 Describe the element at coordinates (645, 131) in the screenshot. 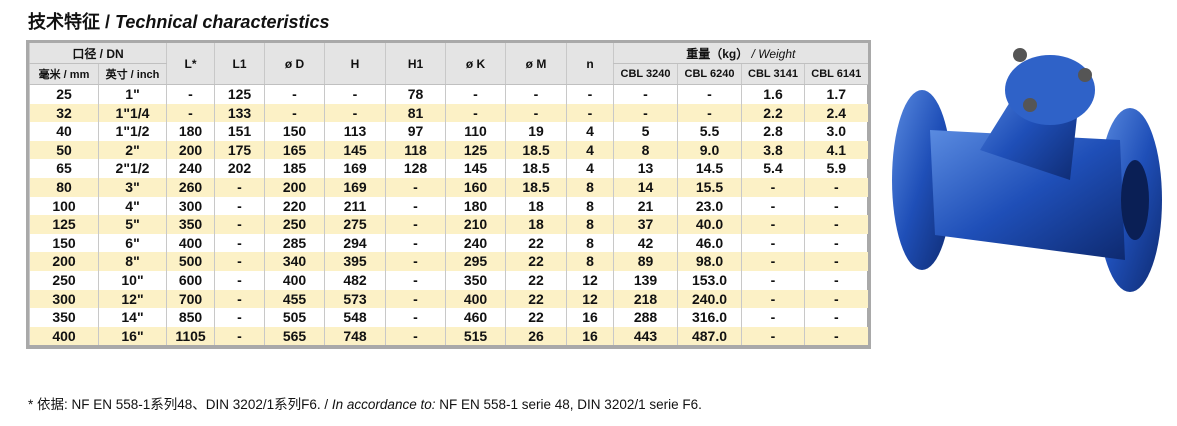

I see `cell: 5` at that location.